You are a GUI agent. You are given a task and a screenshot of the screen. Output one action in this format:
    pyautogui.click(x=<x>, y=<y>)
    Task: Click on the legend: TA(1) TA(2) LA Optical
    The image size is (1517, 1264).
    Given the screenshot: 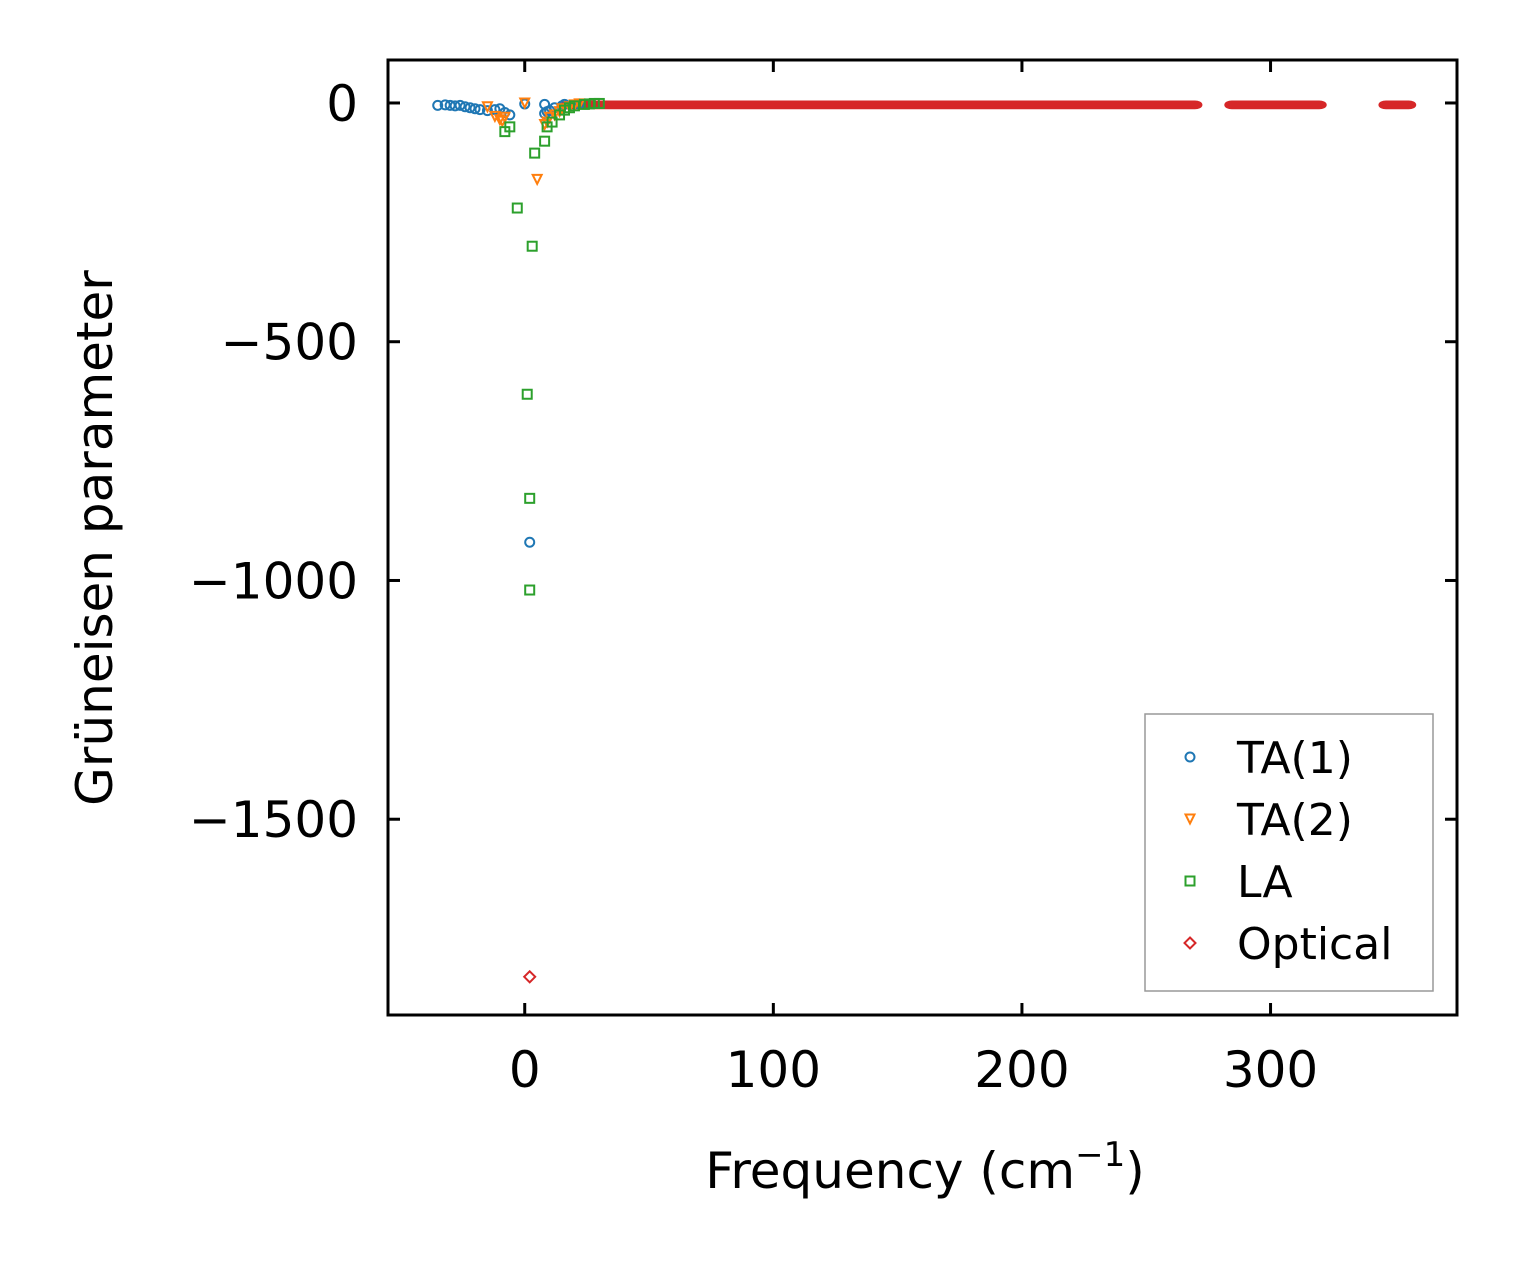 What is the action you would take?
    pyautogui.click(x=1289, y=852)
    